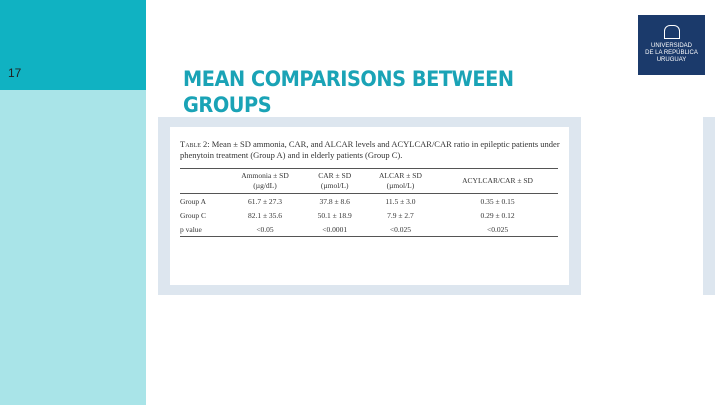 The height and width of the screenshot is (405, 720). Describe the element at coordinates (265, 201) in the screenshot. I see `table-cell: 61.7 ± 27.3` at that location.